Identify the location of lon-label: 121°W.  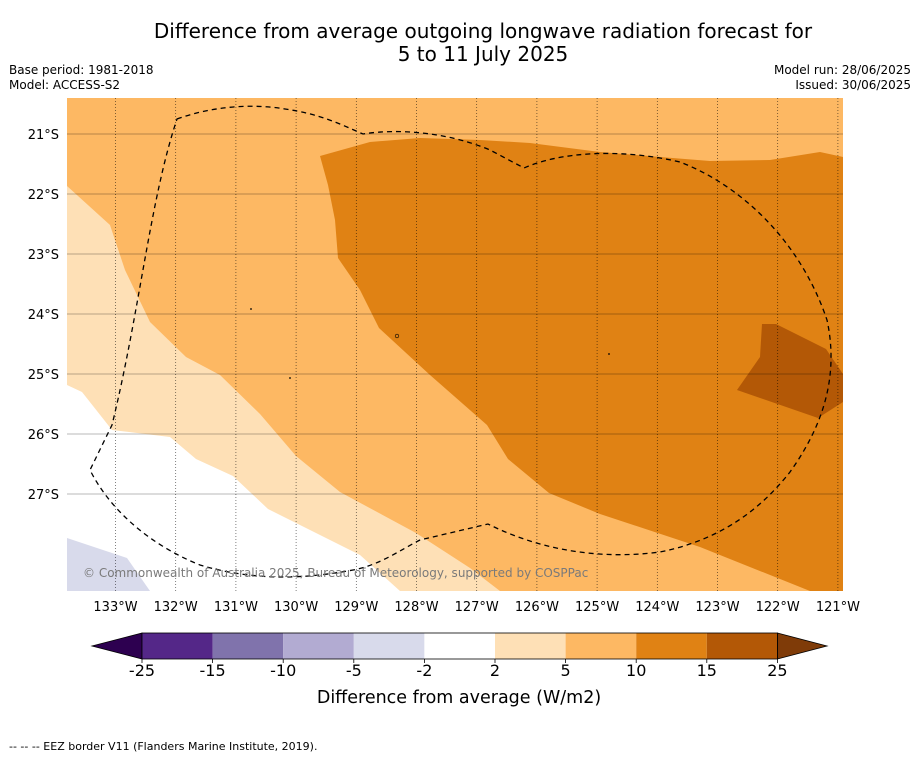
(838, 607).